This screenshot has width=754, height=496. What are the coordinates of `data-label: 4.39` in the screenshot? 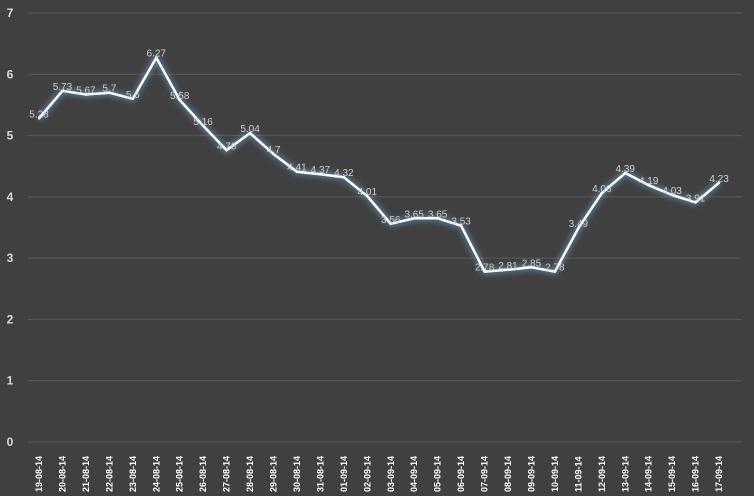 It's located at (626, 169).